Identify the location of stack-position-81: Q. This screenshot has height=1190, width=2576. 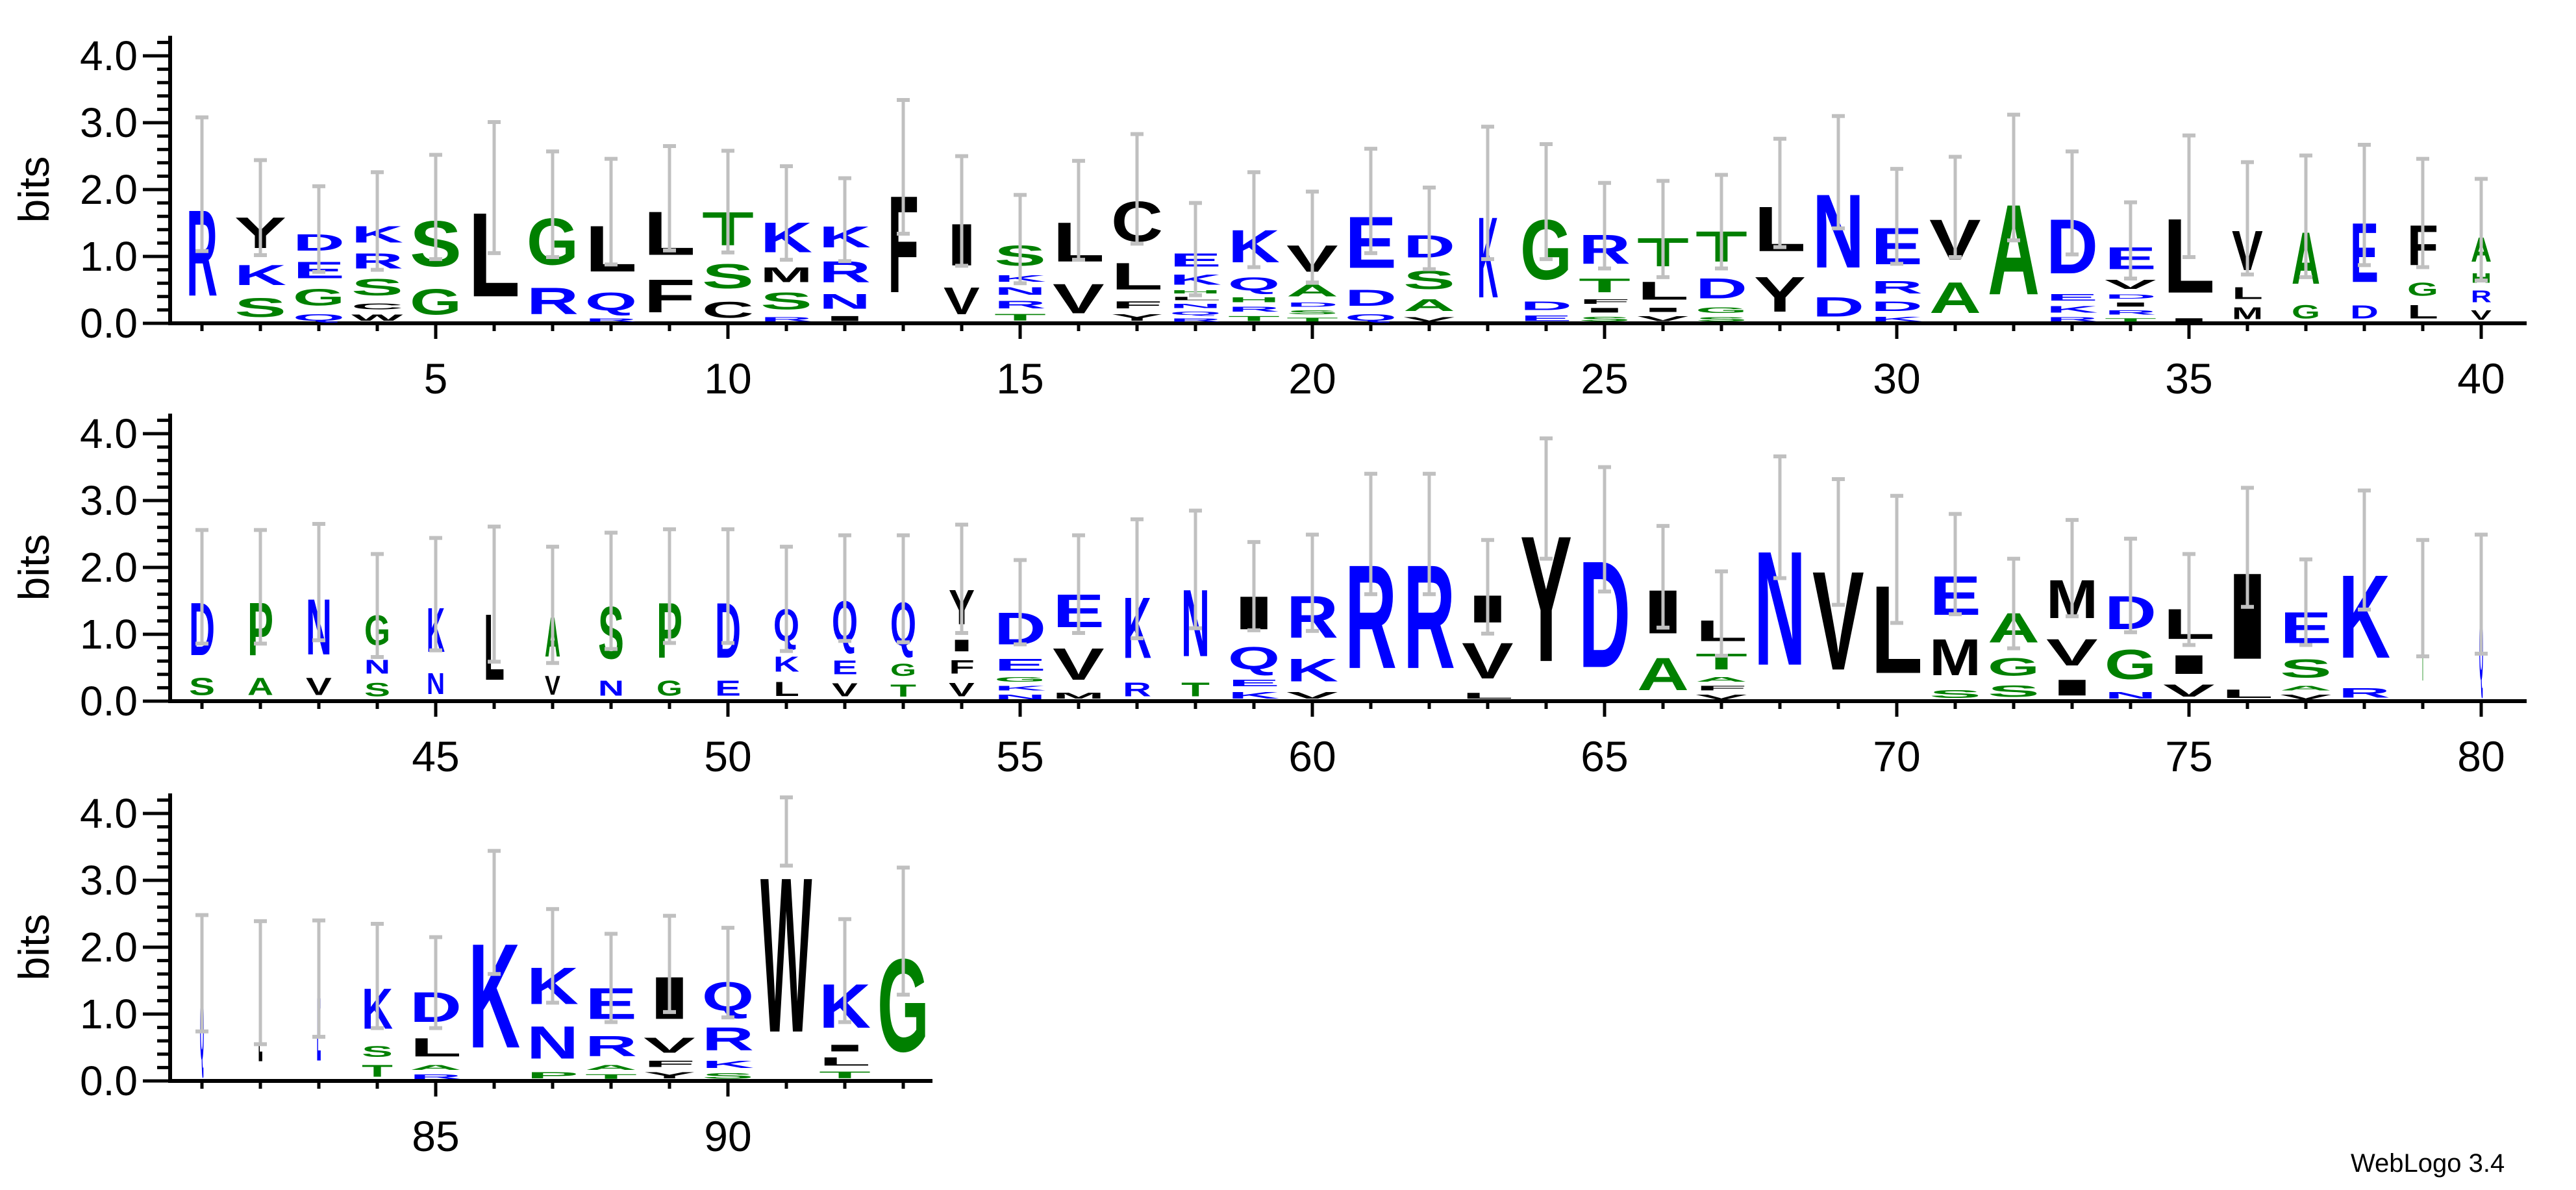
(201, 996).